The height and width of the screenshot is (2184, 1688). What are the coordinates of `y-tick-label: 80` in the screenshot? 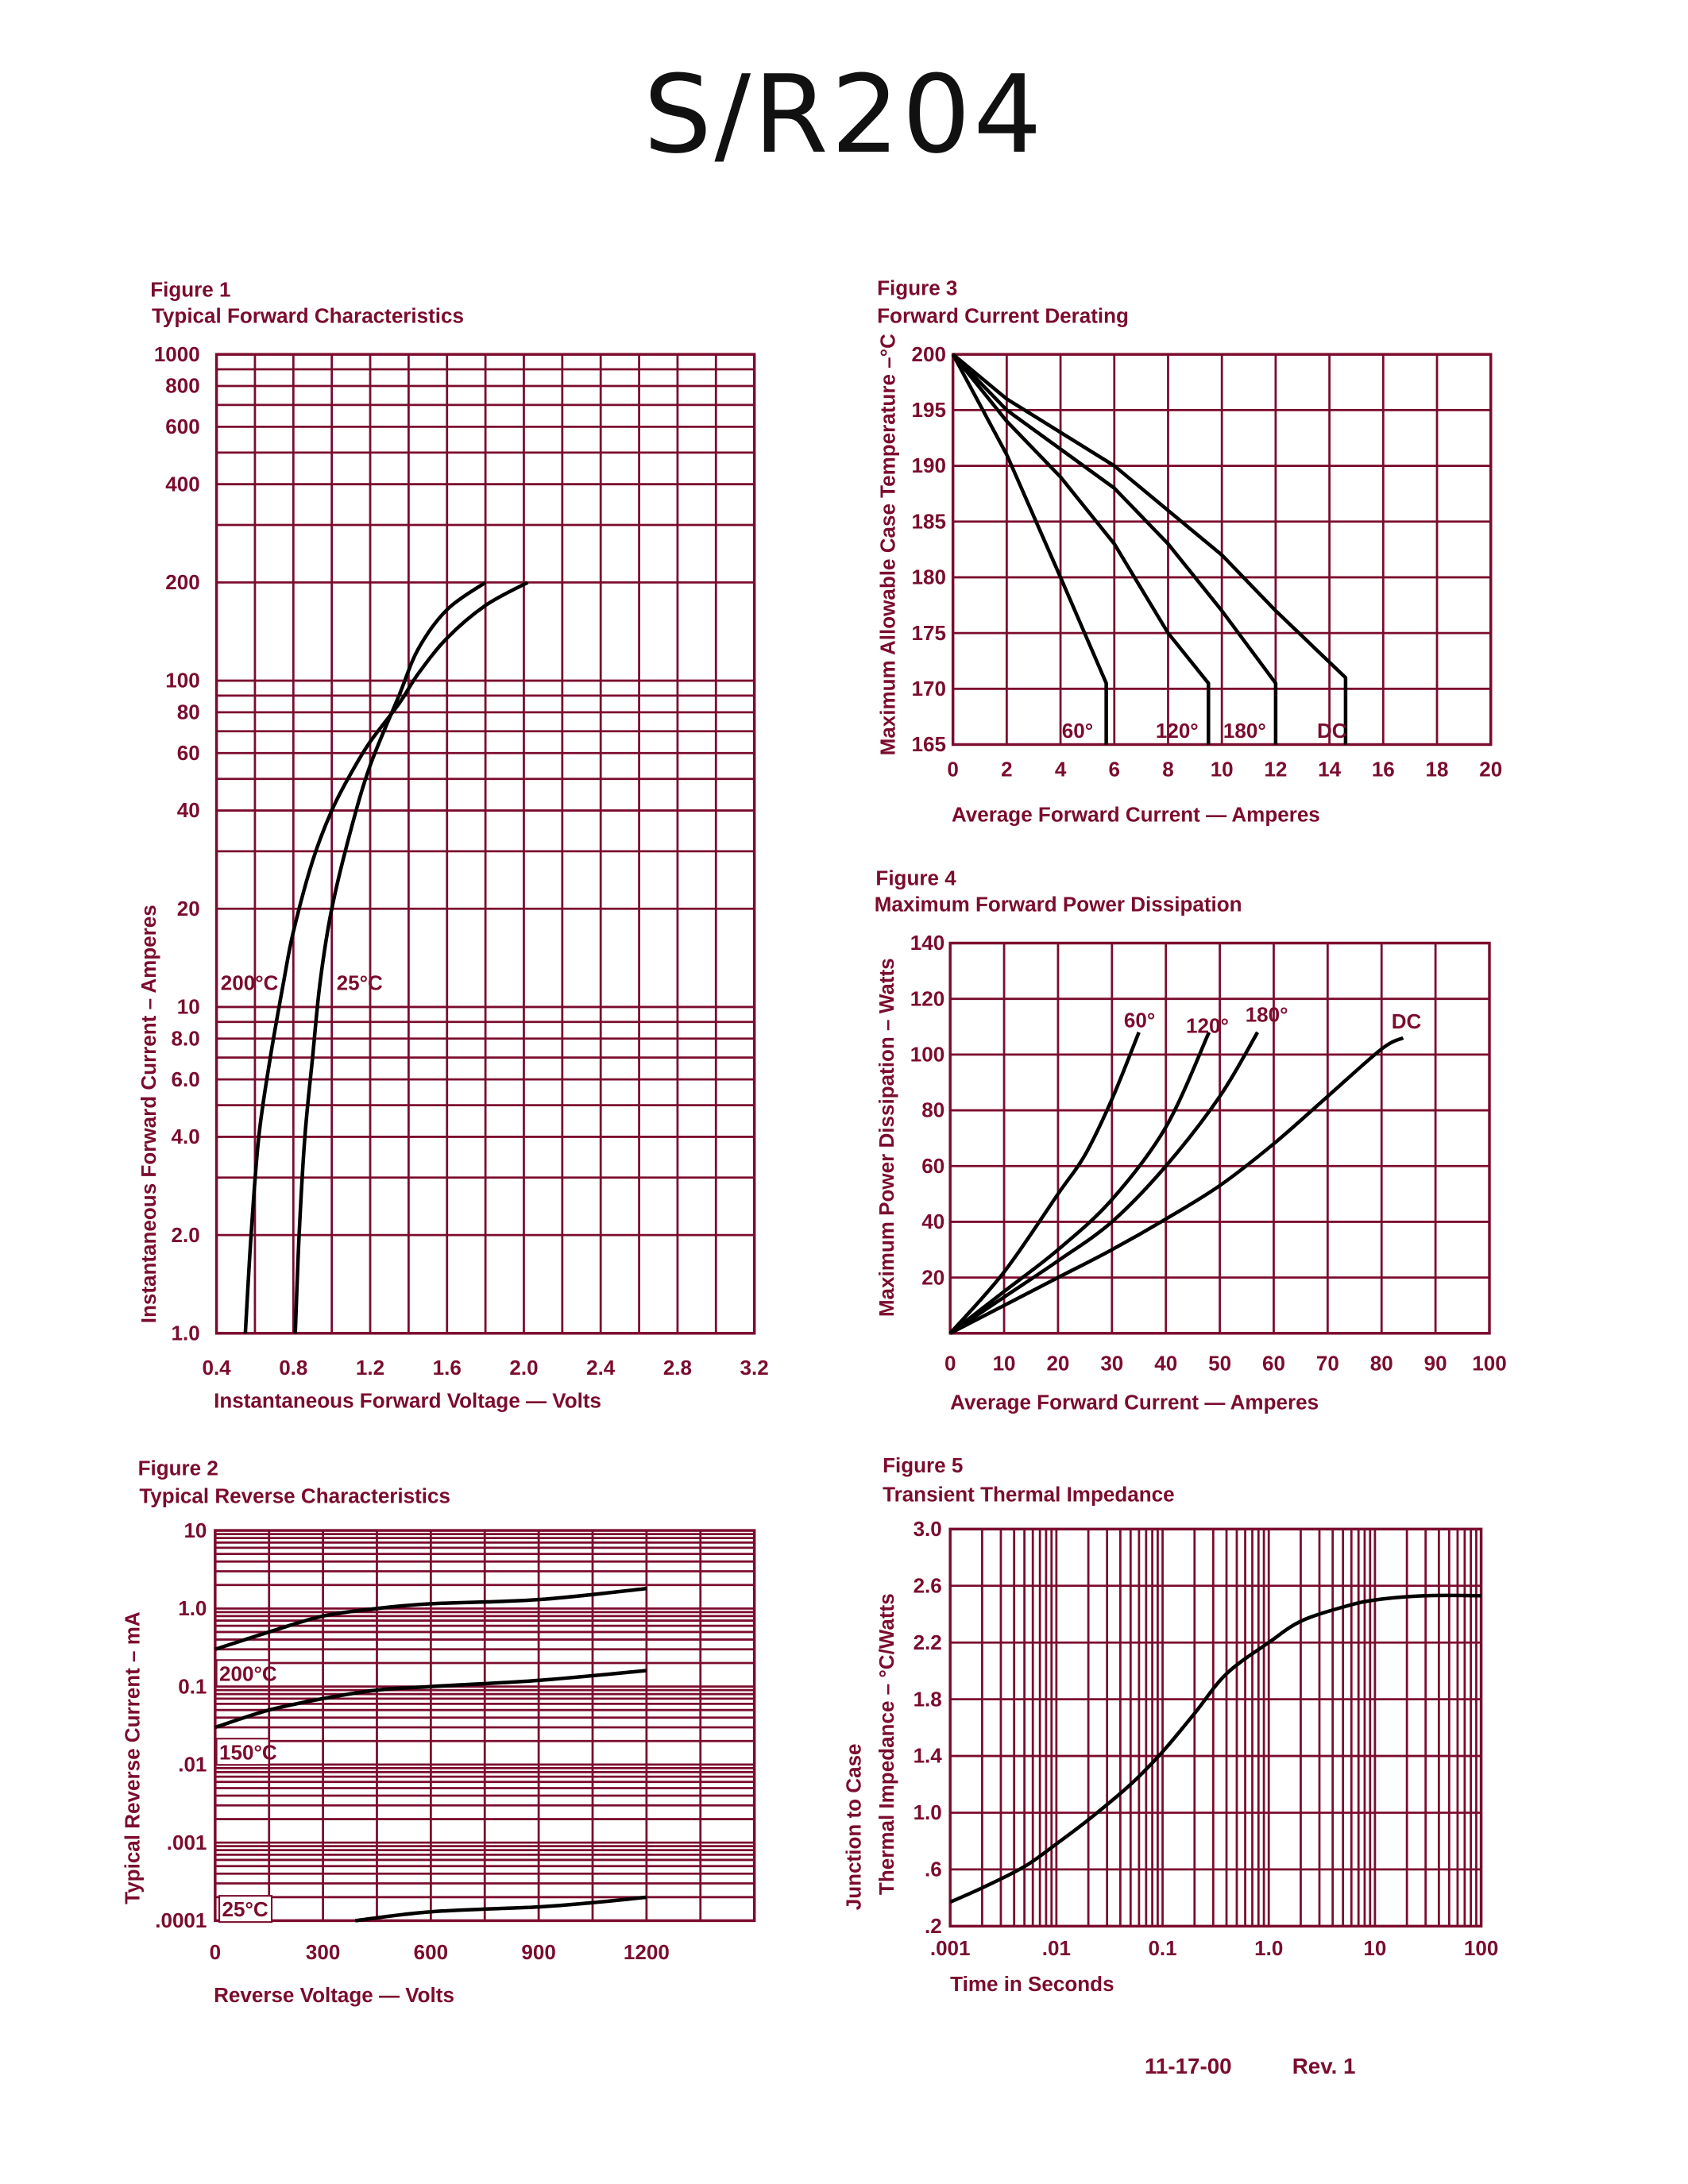 It's located at (933, 1110).